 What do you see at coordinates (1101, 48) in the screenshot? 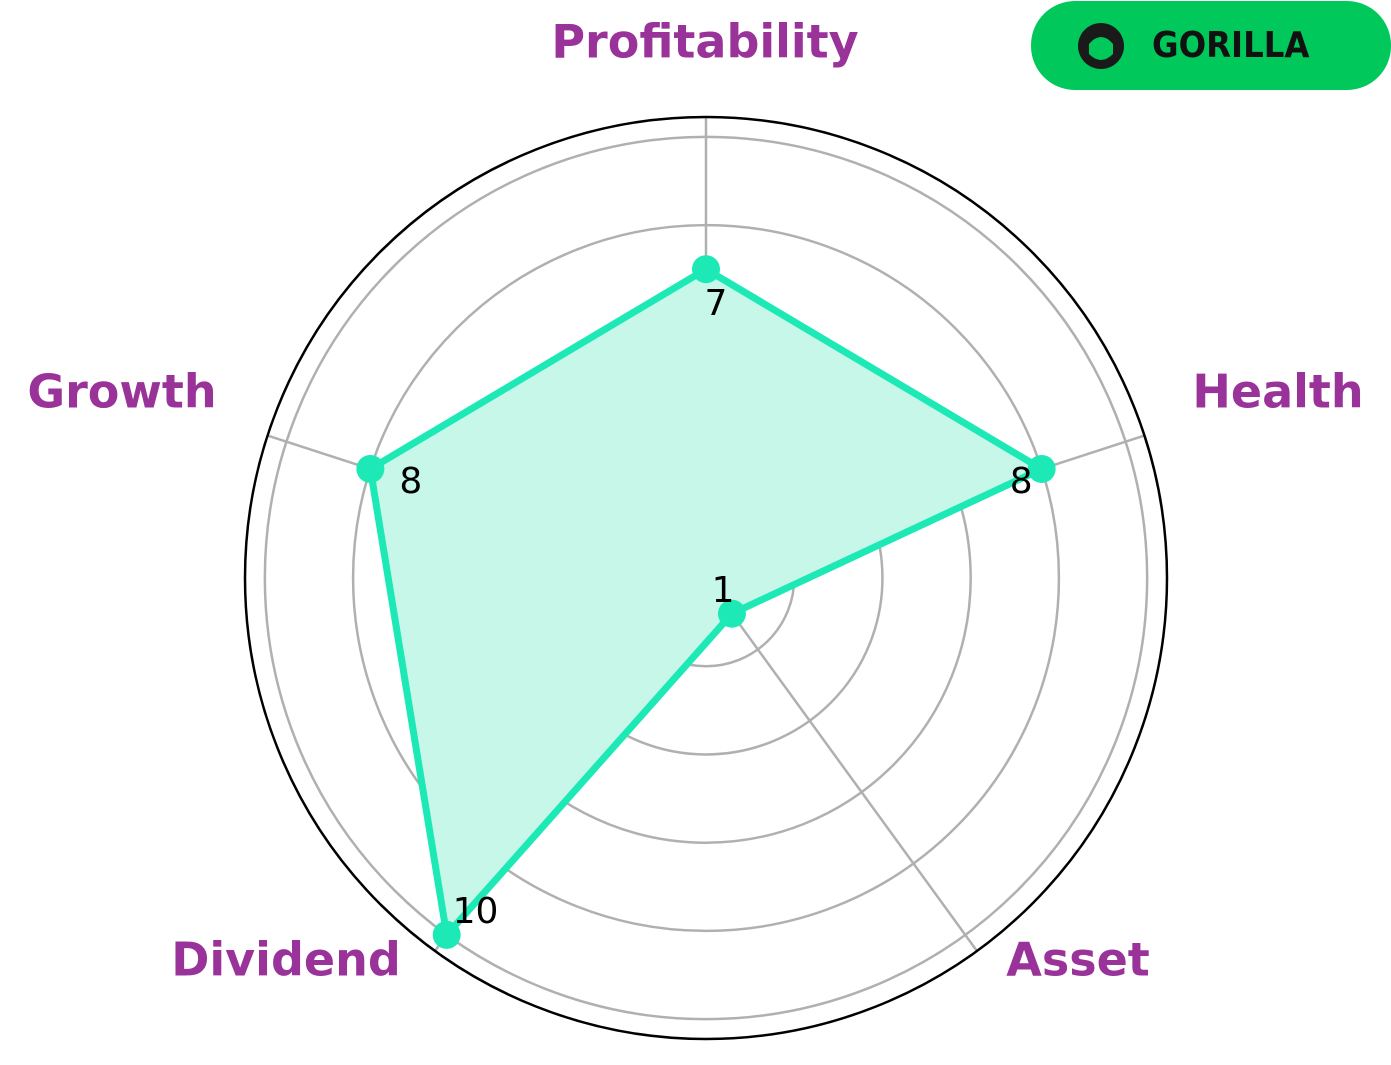
I see `logo-face` at bounding box center [1101, 48].